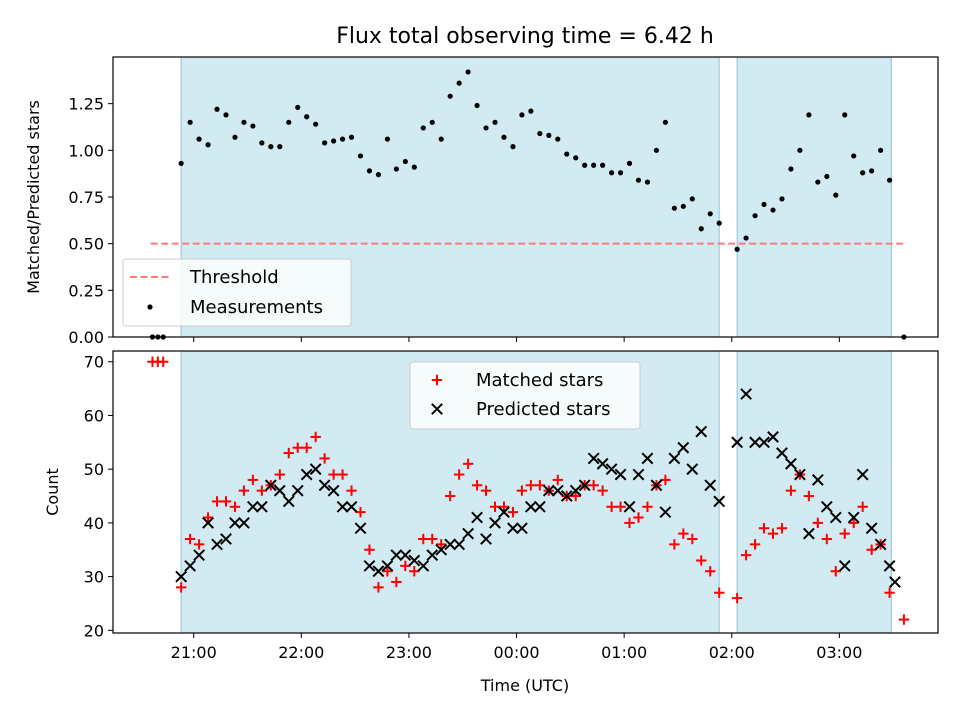 The height and width of the screenshot is (720, 960). What do you see at coordinates (86, 150) in the screenshot?
I see `y-tick-label: 1.00` at bounding box center [86, 150].